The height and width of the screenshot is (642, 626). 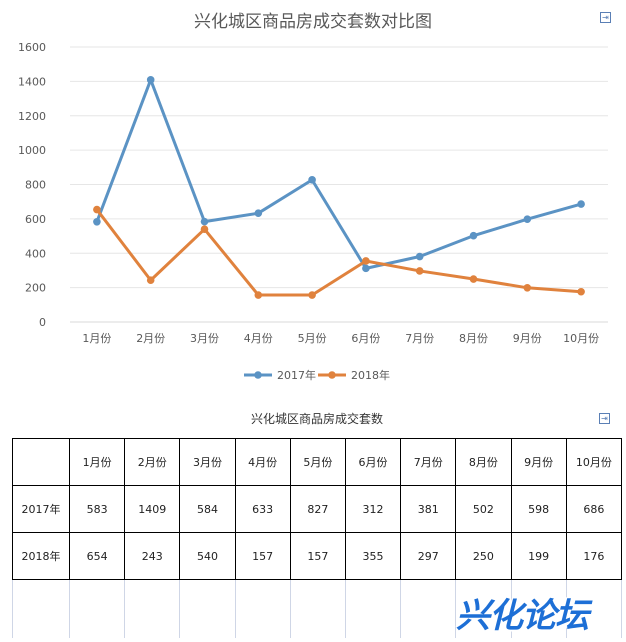 What do you see at coordinates (538, 556) in the screenshot?
I see `table-cell: 199` at bounding box center [538, 556].